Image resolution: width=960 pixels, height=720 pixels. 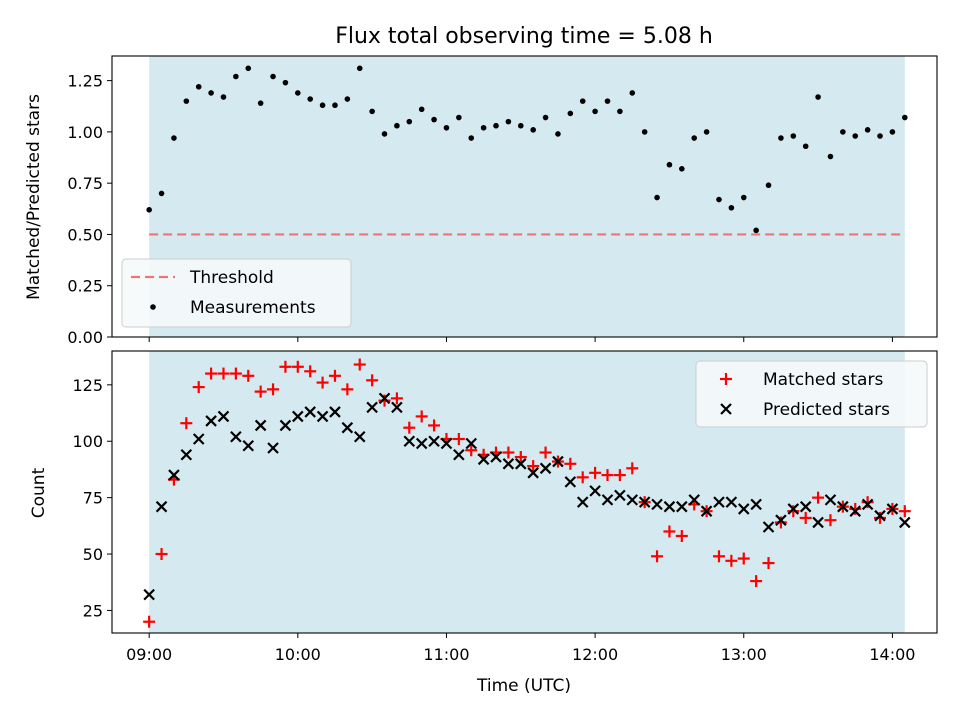 What do you see at coordinates (595, 654) in the screenshot?
I see `bottom-x-tick-label: 12:00` at bounding box center [595, 654].